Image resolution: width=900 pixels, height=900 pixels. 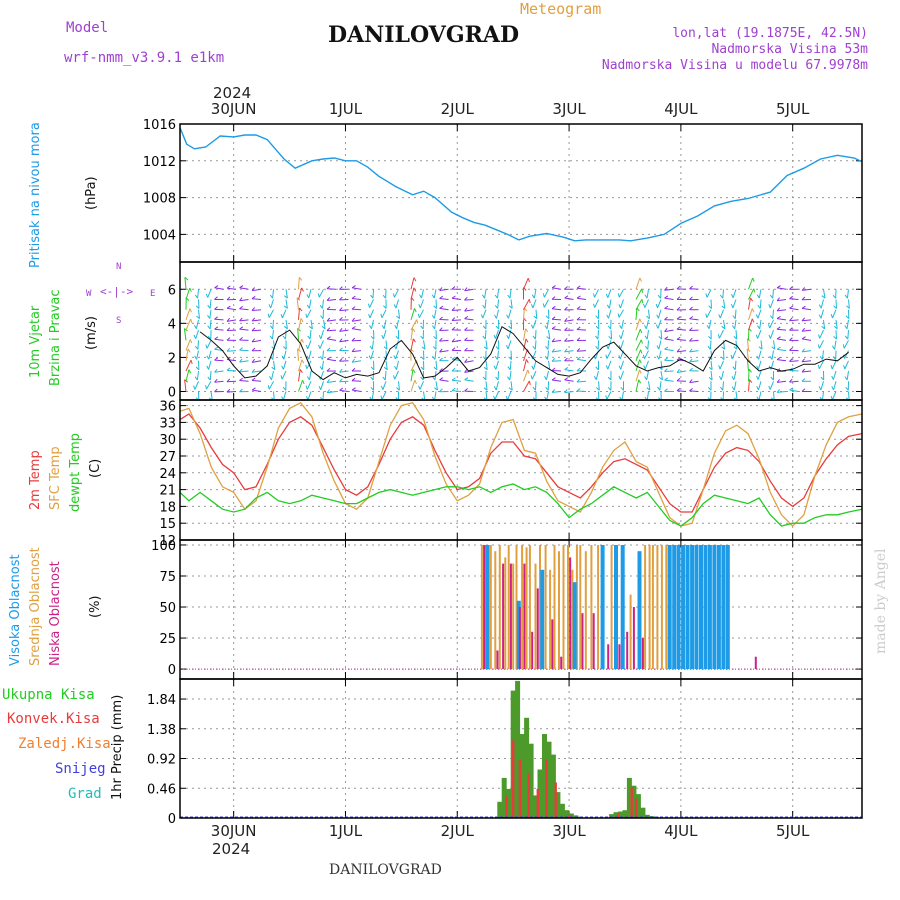 I want to click on ytick-label: 0, so click(x=172, y=819).